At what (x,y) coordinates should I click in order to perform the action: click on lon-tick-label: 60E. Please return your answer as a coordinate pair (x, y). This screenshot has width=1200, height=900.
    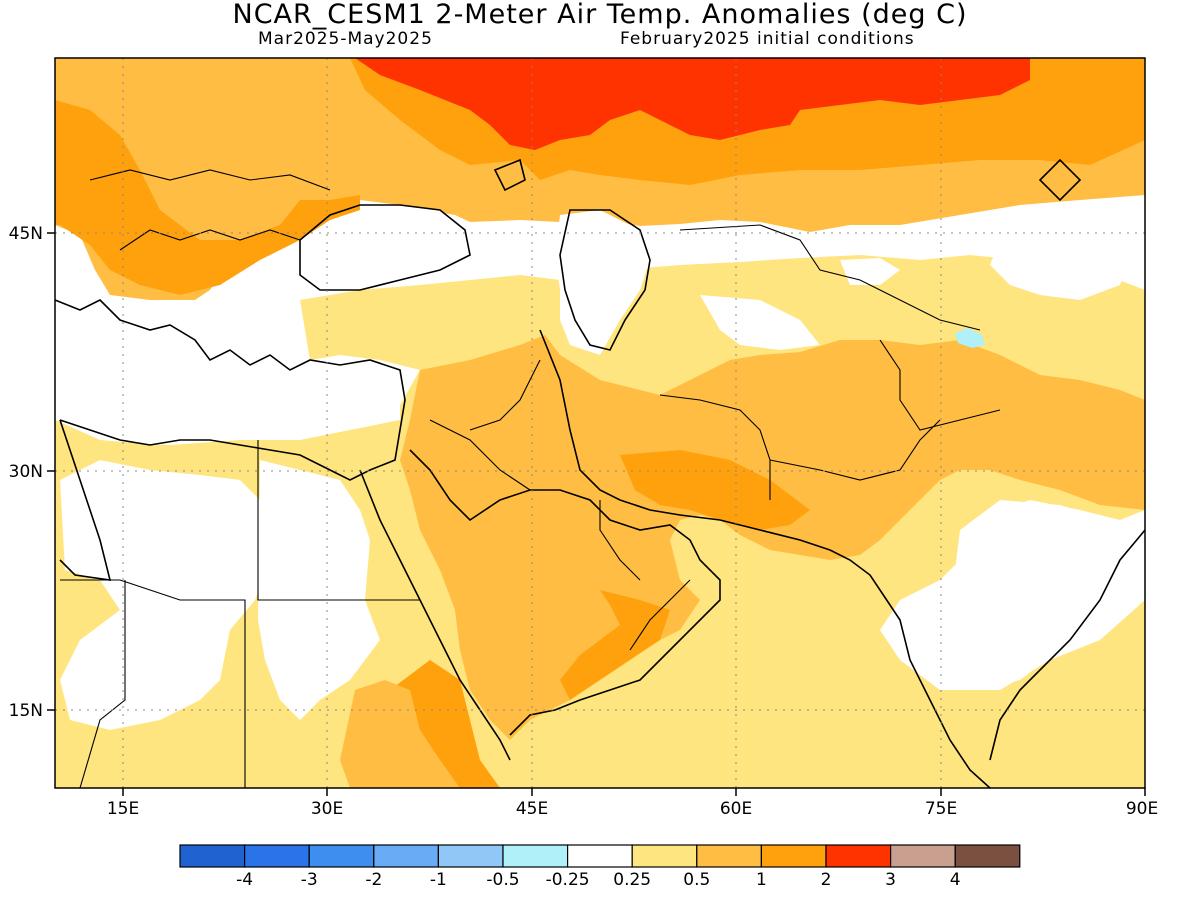
    Looking at the image, I should click on (736, 809).